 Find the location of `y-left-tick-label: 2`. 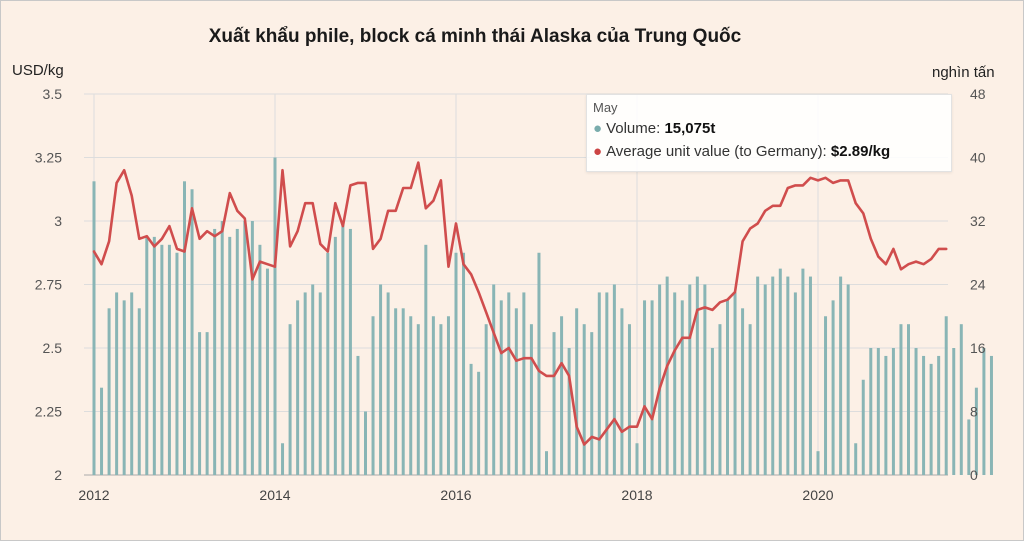

y-left-tick-label: 2 is located at coordinates (58, 475).